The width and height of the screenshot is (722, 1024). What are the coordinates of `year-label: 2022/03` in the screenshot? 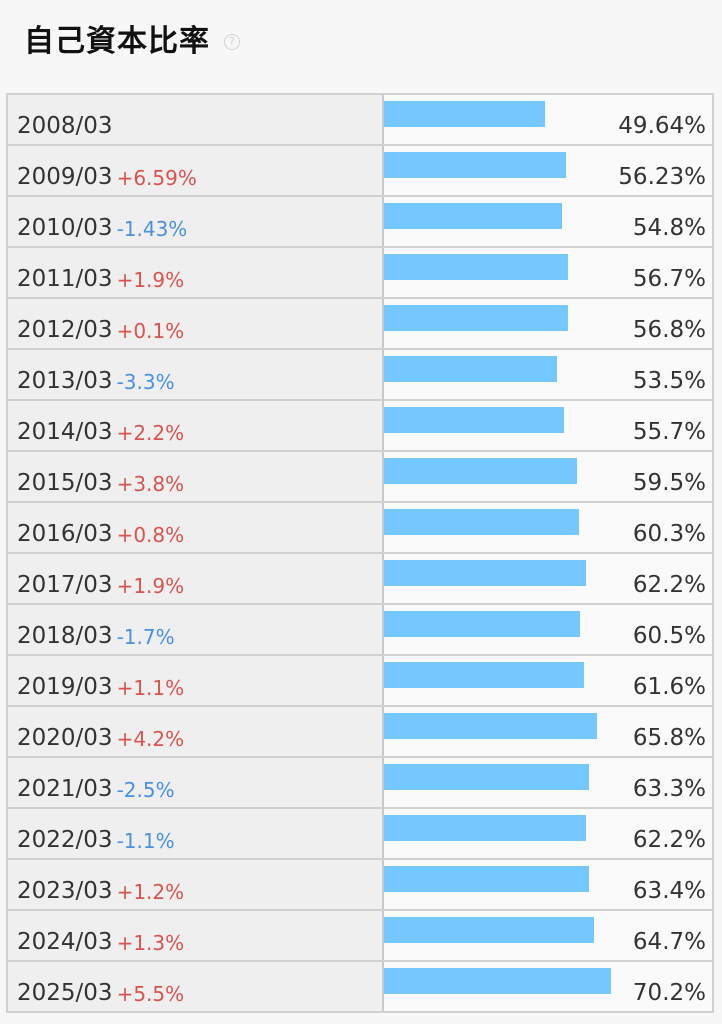 It's located at (65, 840).